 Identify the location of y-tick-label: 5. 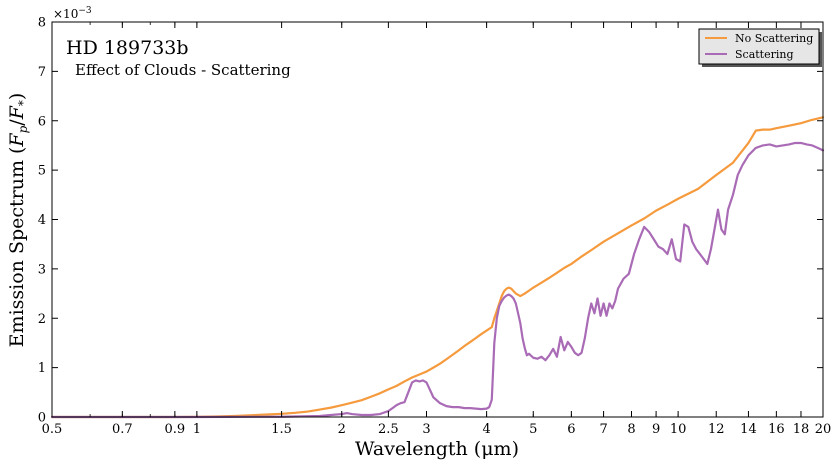
(42, 171).